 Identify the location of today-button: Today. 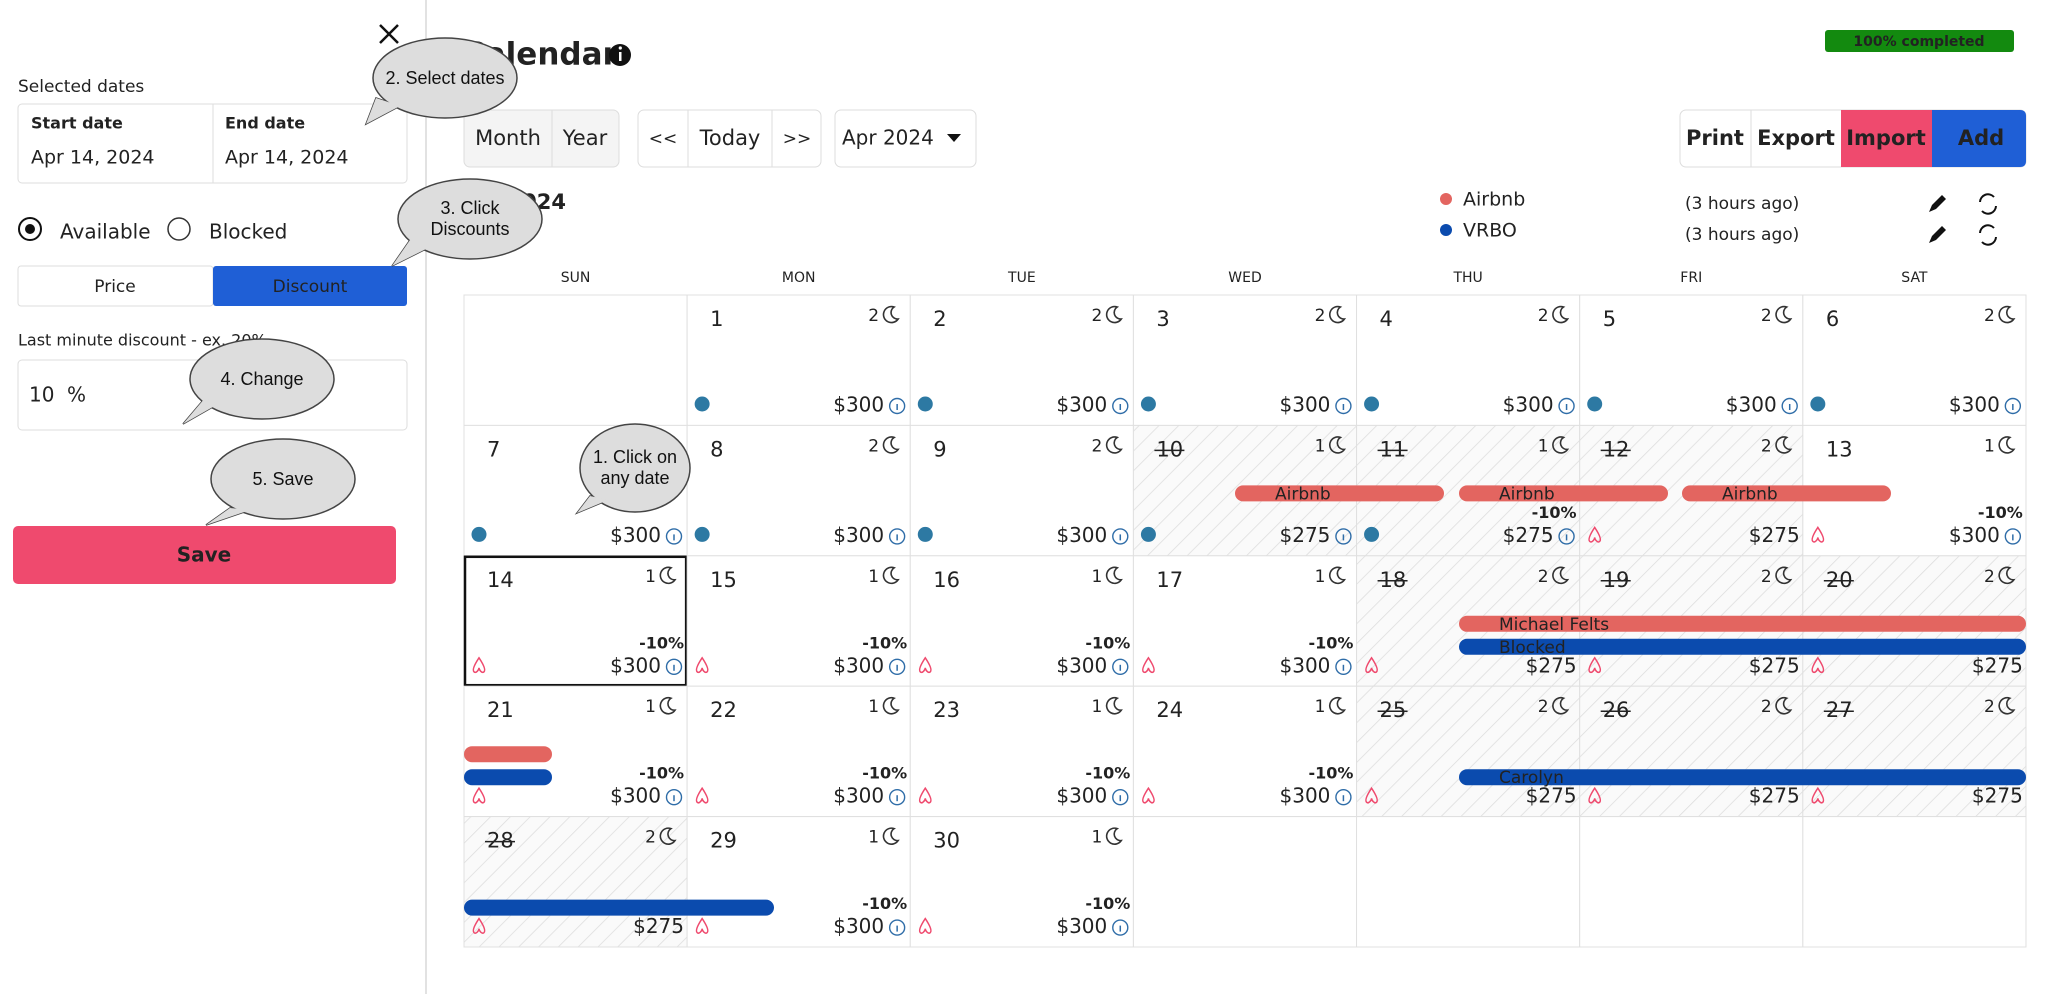
(730, 138).